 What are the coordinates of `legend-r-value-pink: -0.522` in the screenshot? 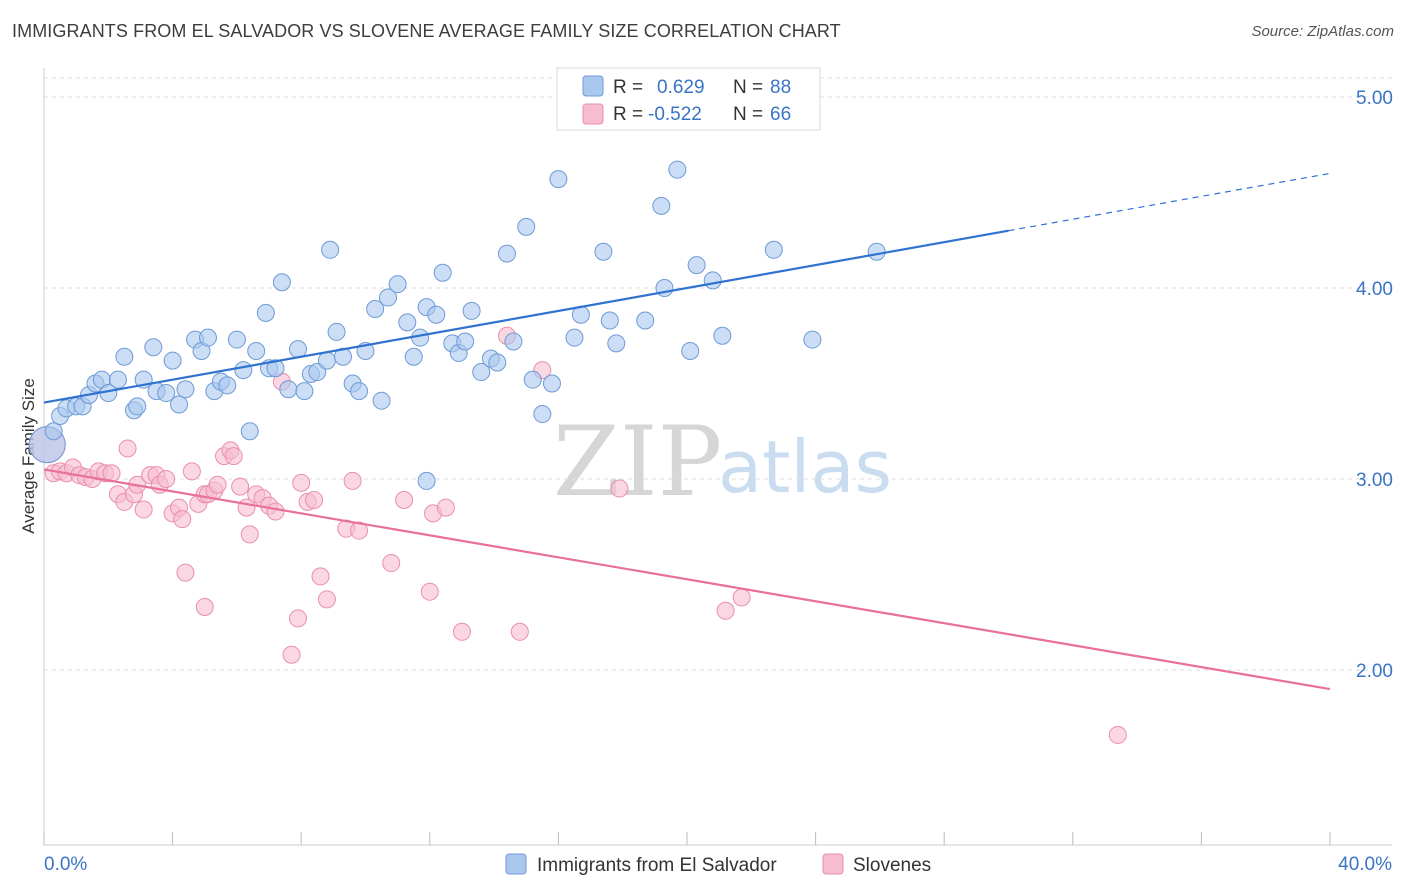 It's located at (675, 114).